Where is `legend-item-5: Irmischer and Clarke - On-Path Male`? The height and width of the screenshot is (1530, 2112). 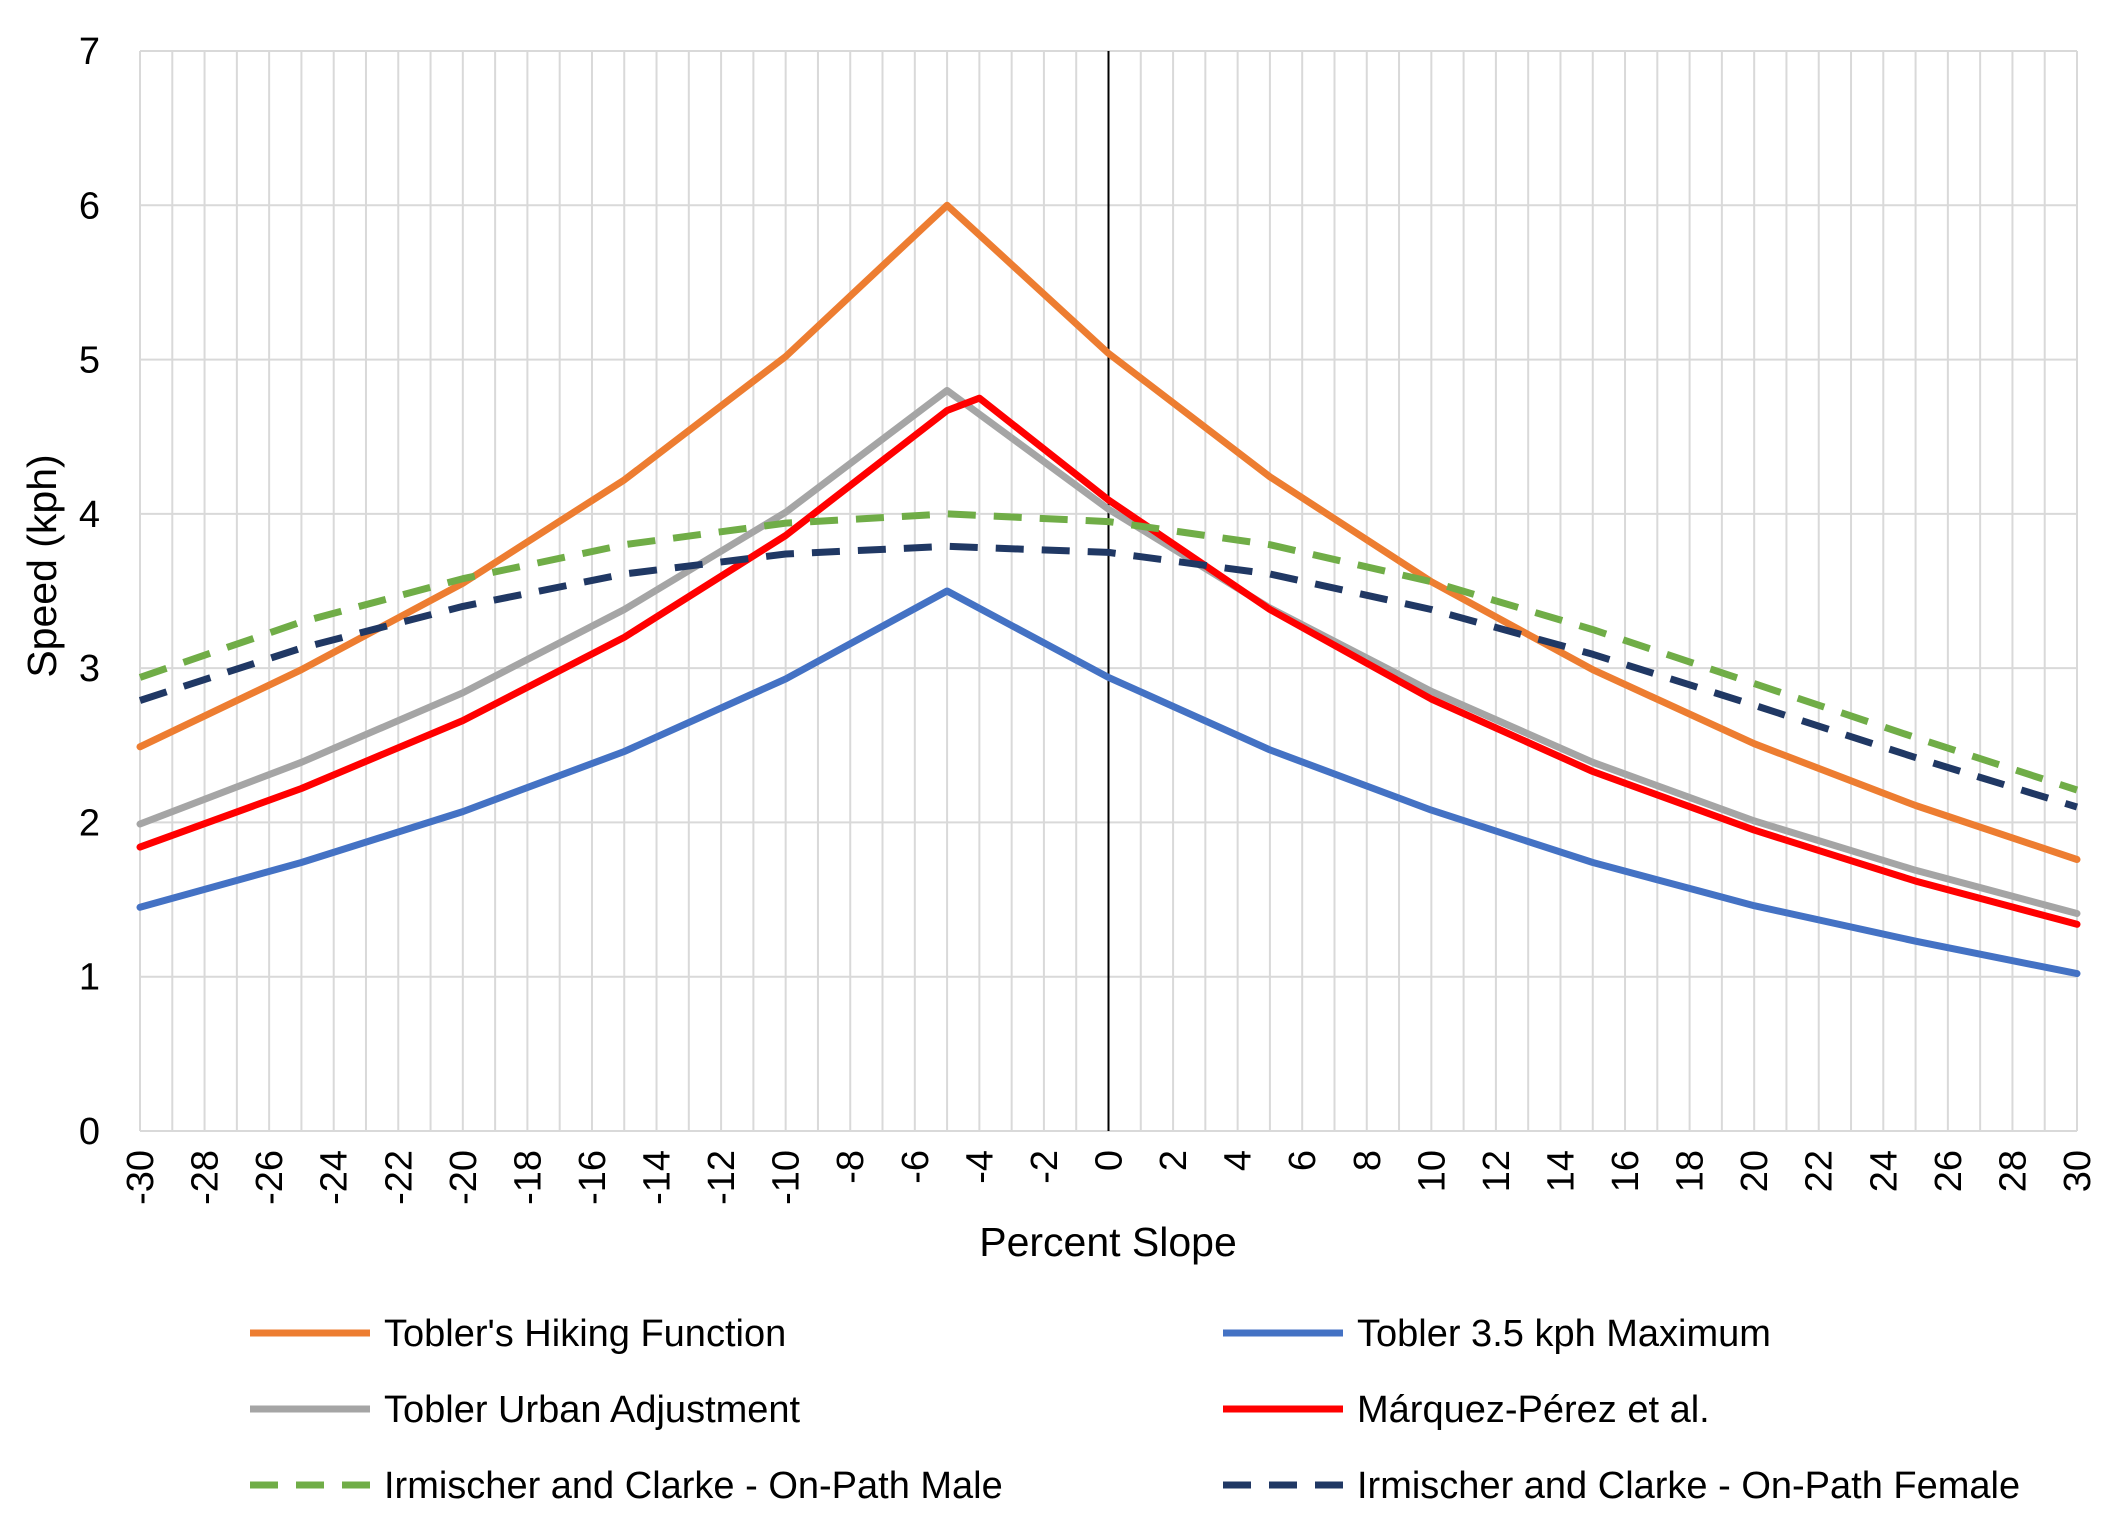
legend-item-5: Irmischer and Clarke - On-Path Male is located at coordinates (626, 1486).